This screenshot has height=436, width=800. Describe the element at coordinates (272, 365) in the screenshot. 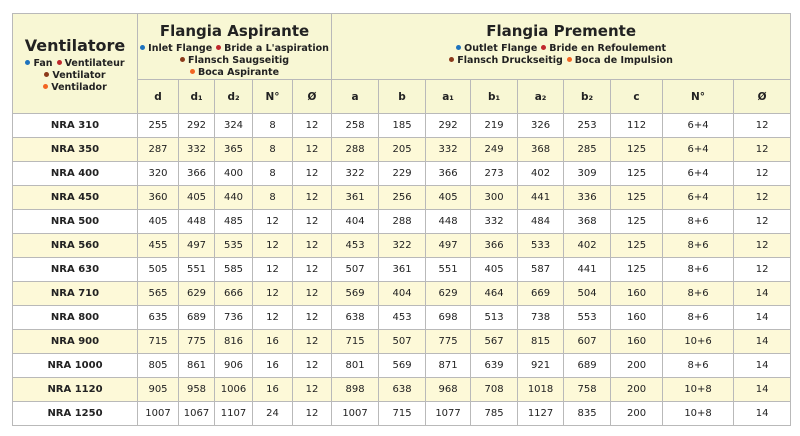

I see `cell: 16` at that location.